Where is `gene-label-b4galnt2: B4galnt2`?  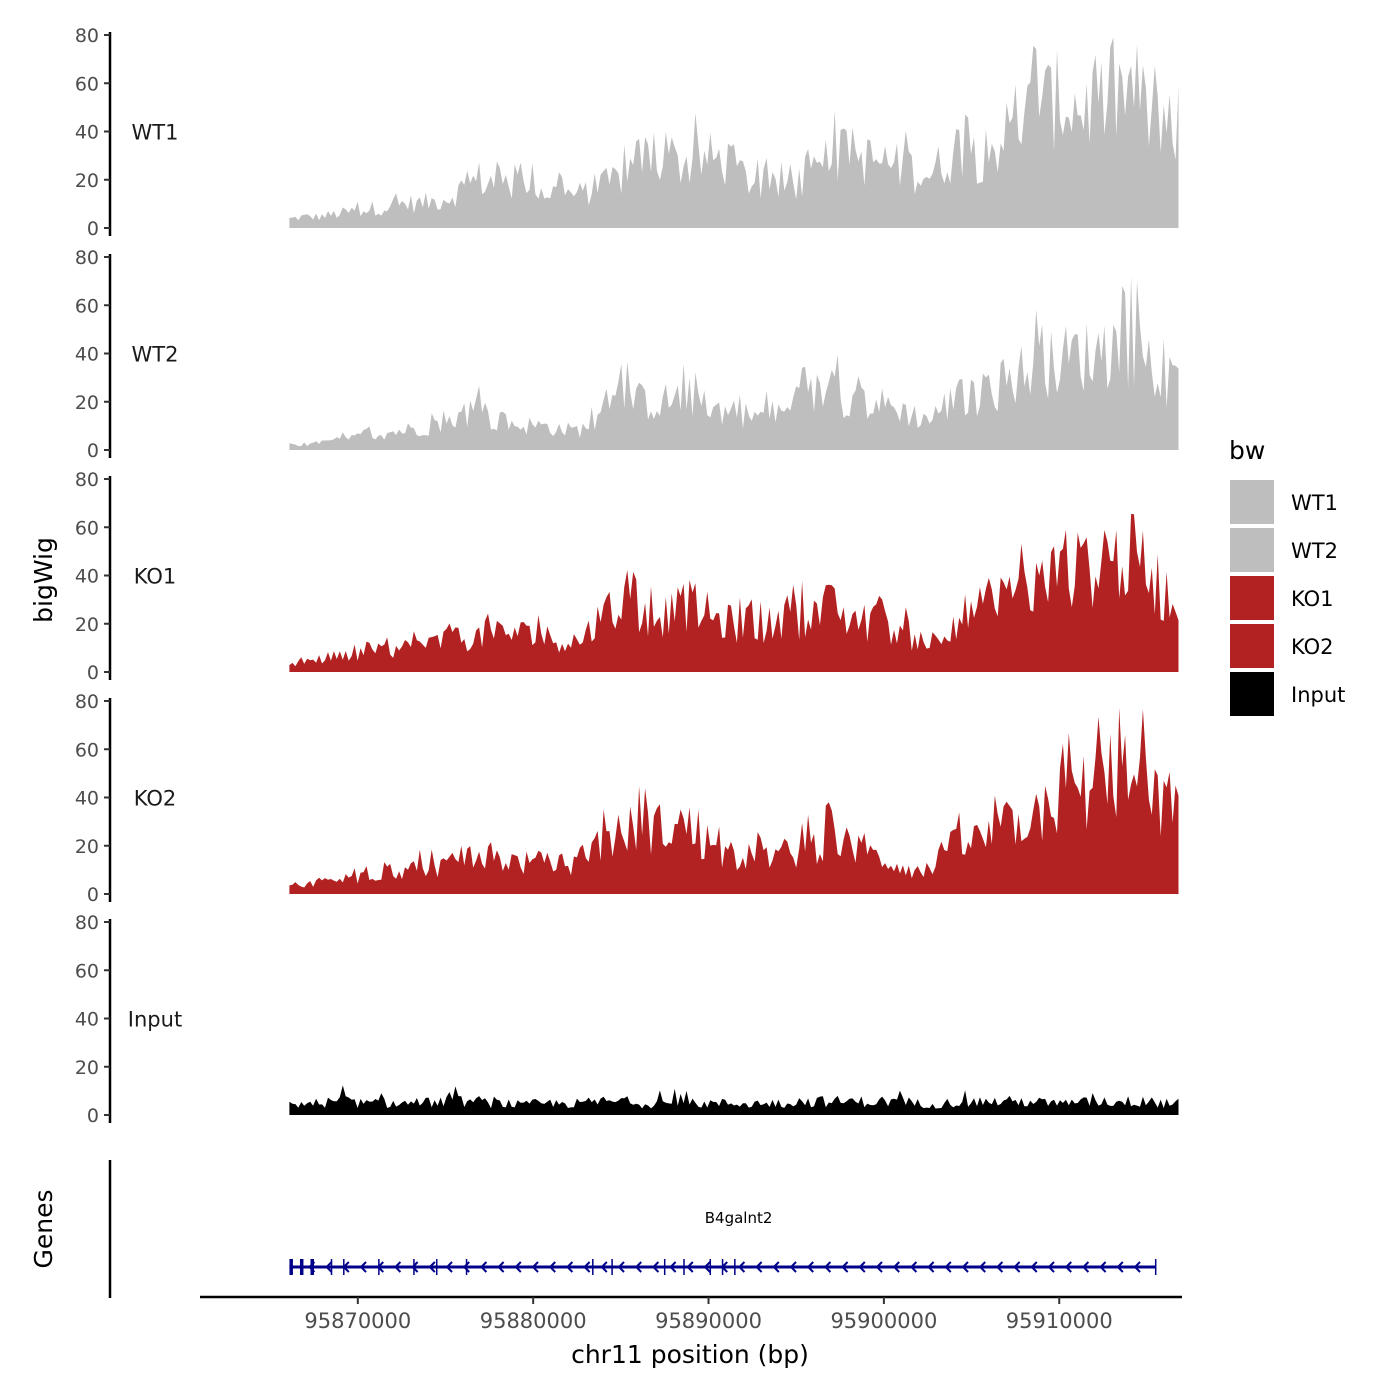
gene-label-b4galnt2: B4galnt2 is located at coordinates (739, 1218).